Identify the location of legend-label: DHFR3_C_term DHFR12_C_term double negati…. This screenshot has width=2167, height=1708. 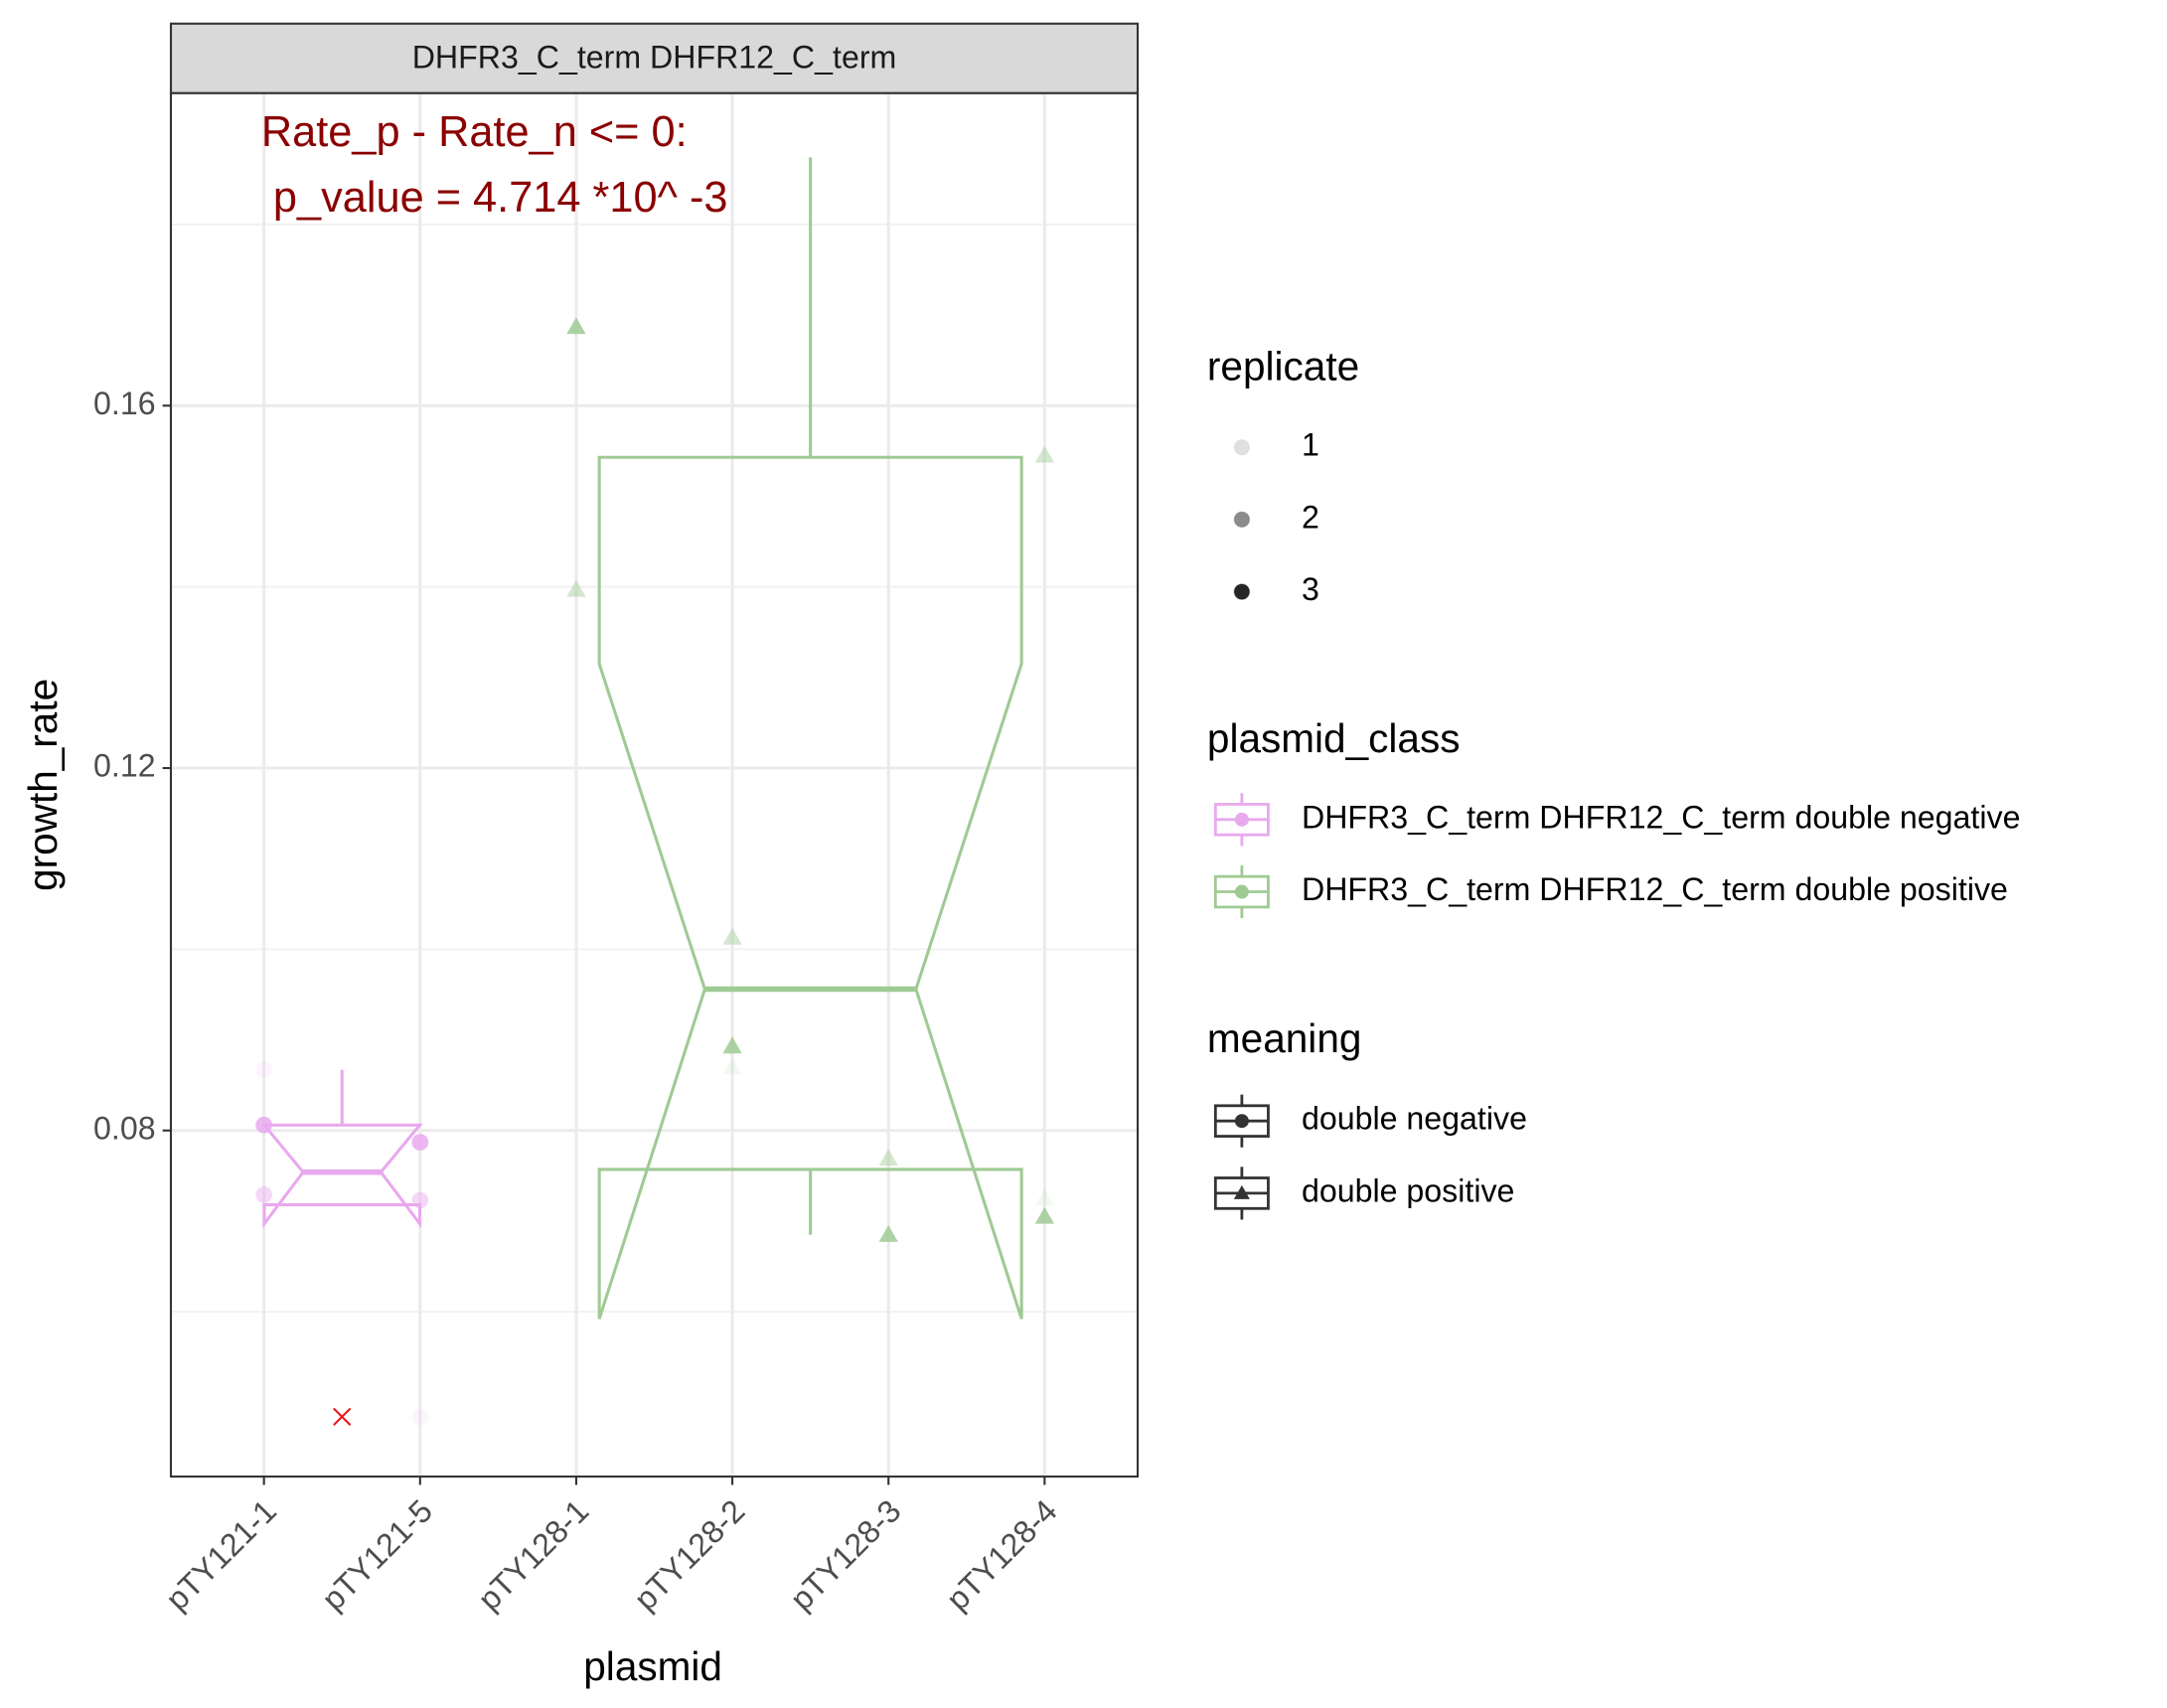
(1661, 817).